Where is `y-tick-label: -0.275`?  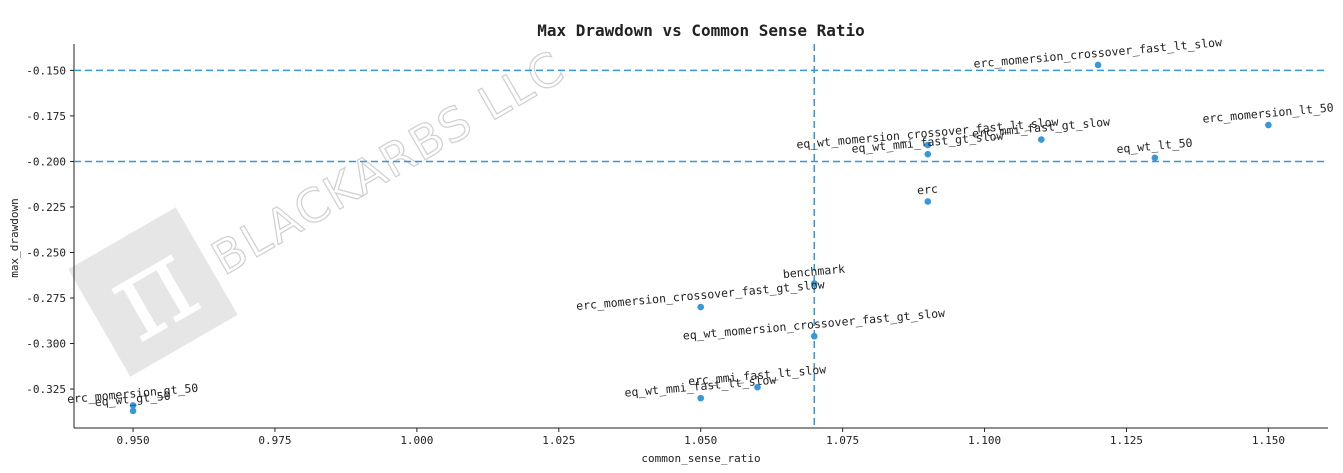 y-tick-label: -0.275 is located at coordinates (46, 298).